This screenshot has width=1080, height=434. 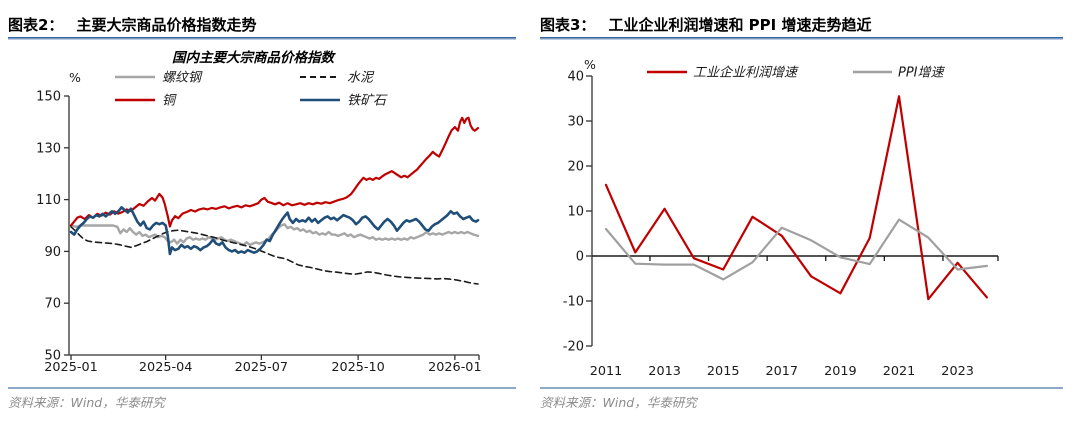 What do you see at coordinates (254, 58) in the screenshot?
I see `plot-title: 国内主要大宗商品价格指数` at bounding box center [254, 58].